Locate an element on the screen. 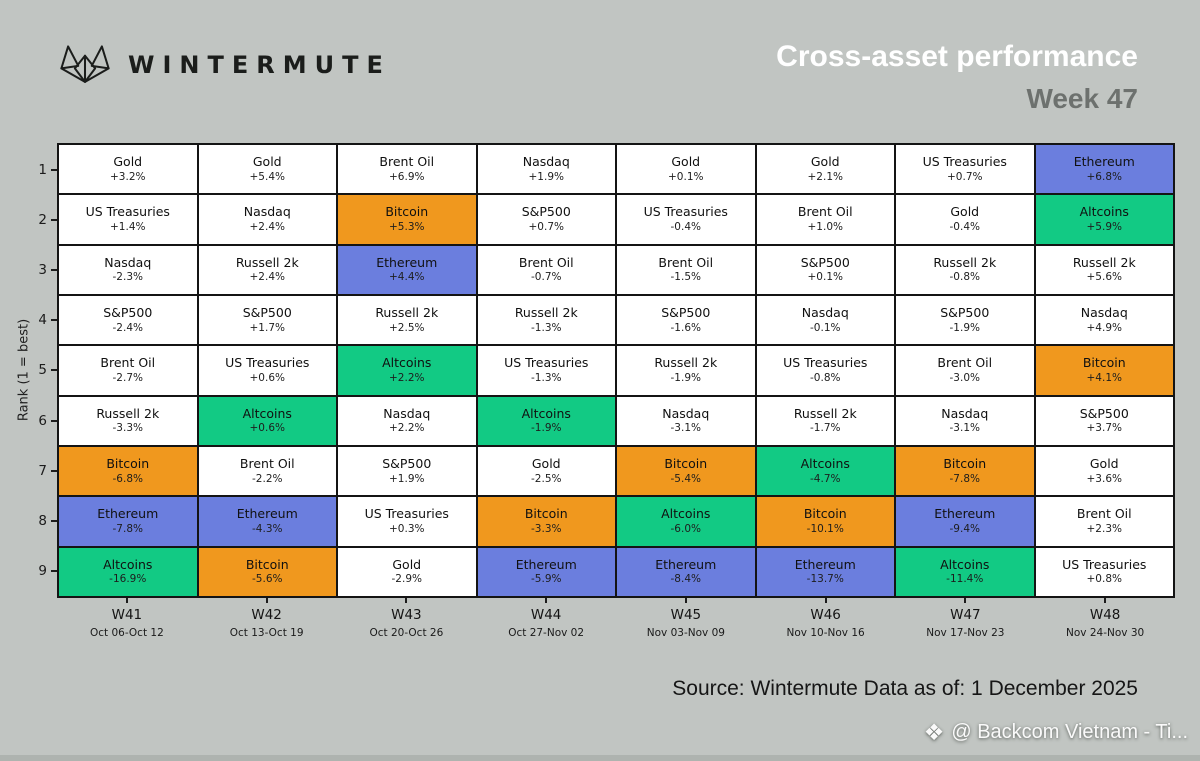  grid-cell: Nasdaq +2.4% is located at coordinates (267, 219).